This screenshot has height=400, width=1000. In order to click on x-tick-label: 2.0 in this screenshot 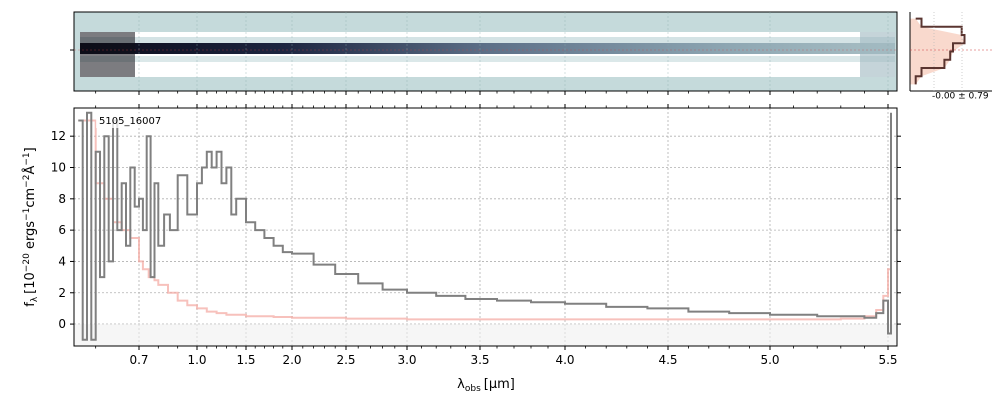, I will do `click(291, 360)`.